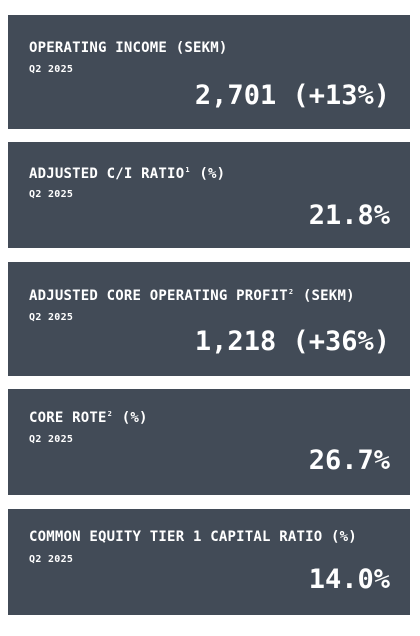 The width and height of the screenshot is (420, 636). Describe the element at coordinates (187, 170) in the screenshot. I see `footnote-marker: 1` at that location.